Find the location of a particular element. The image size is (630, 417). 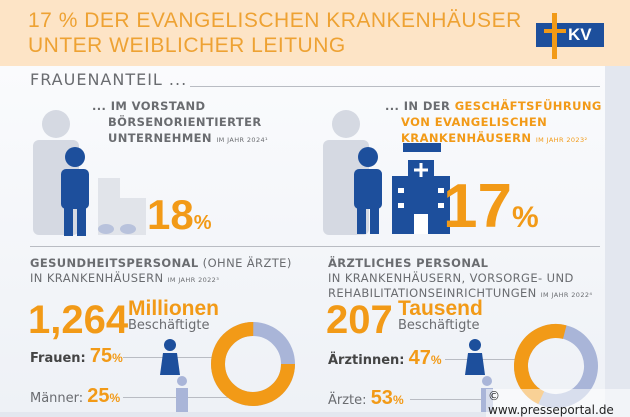

health-staff-donut is located at coordinates (253, 364).